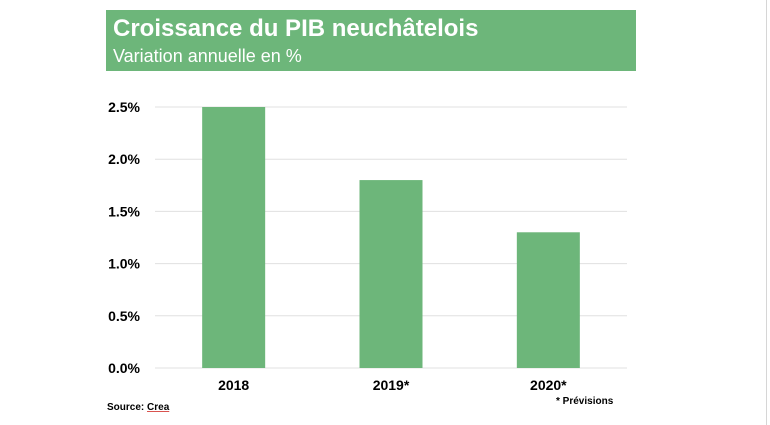 The image size is (770, 425). What do you see at coordinates (296, 28) in the screenshot?
I see `chart-title: Croissance du PIB neuchâtelois` at bounding box center [296, 28].